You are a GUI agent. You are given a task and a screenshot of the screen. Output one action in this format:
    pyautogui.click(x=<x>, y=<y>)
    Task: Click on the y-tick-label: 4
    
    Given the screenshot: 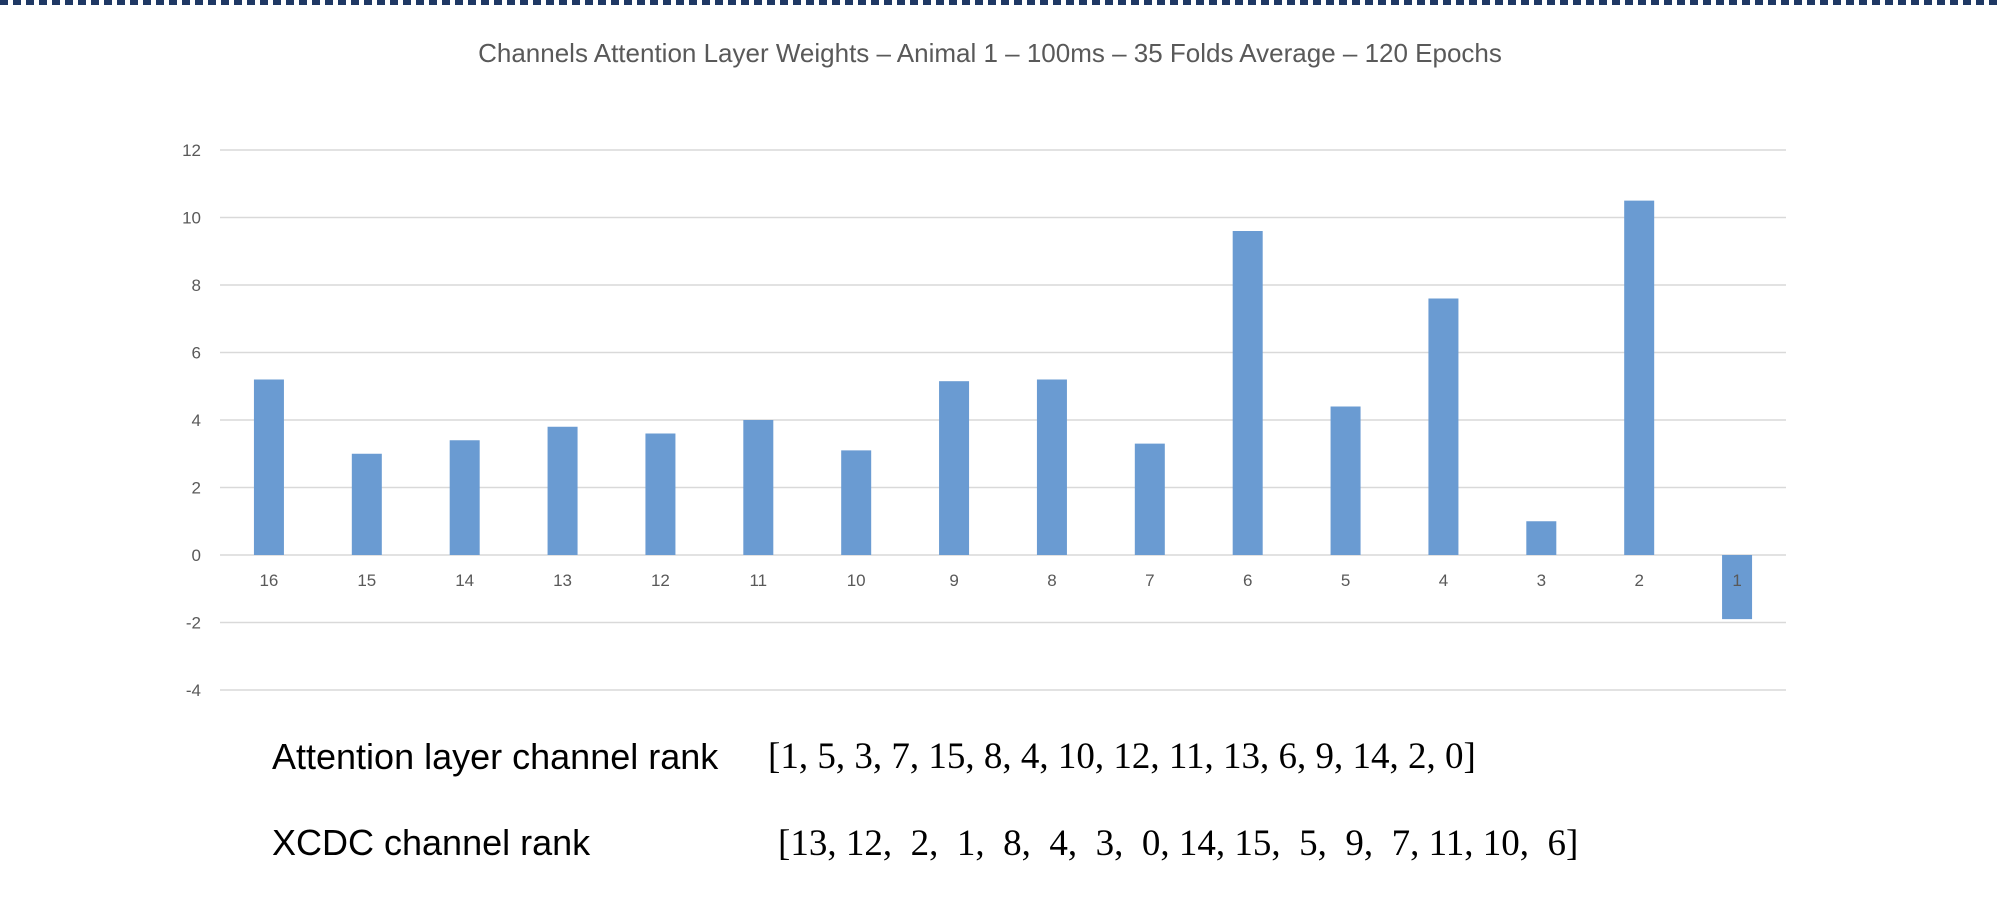 What is the action you would take?
    pyautogui.click(x=196, y=420)
    